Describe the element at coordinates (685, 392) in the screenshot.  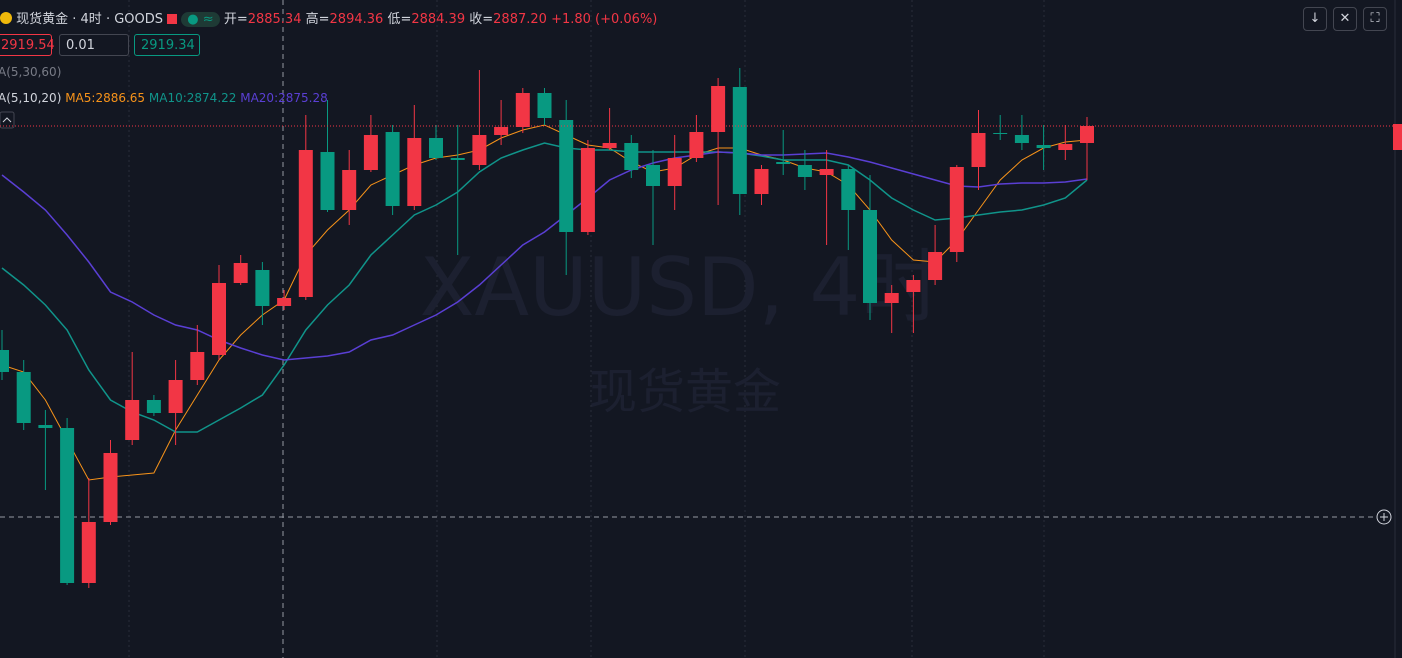
I see `watermark: 现货黄金` at that location.